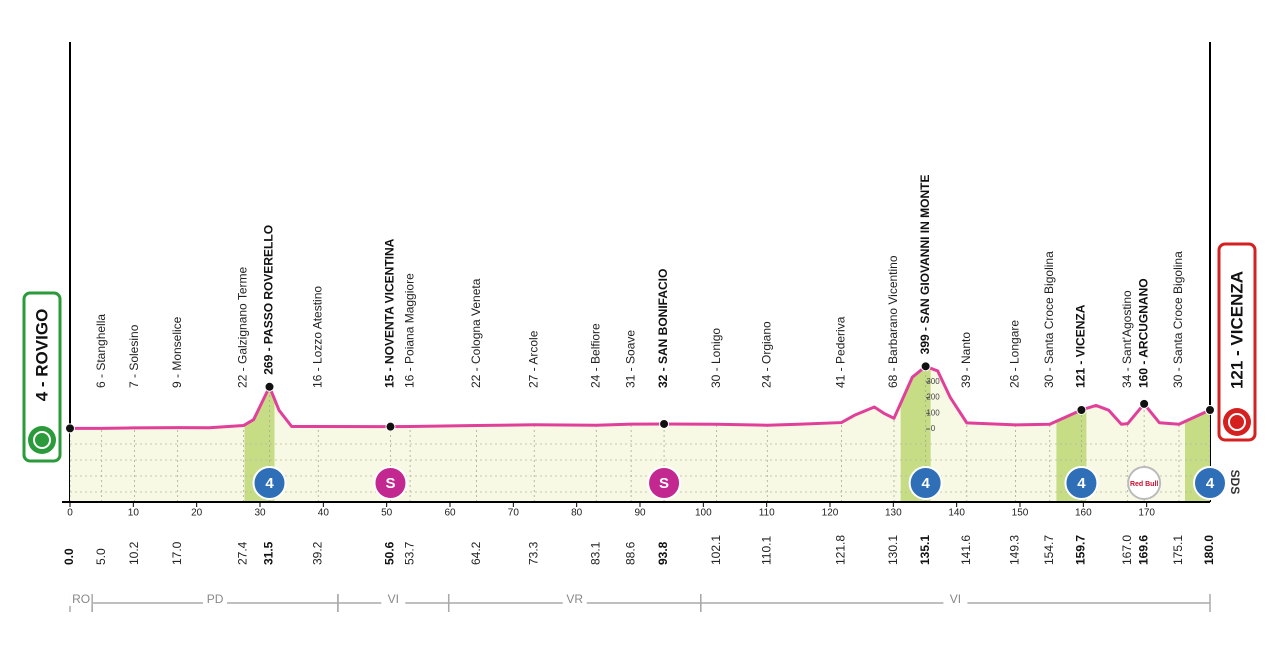 Image resolution: width=1280 pixels, height=670 pixels. I want to click on km-label: 88.6, so click(630, 553).